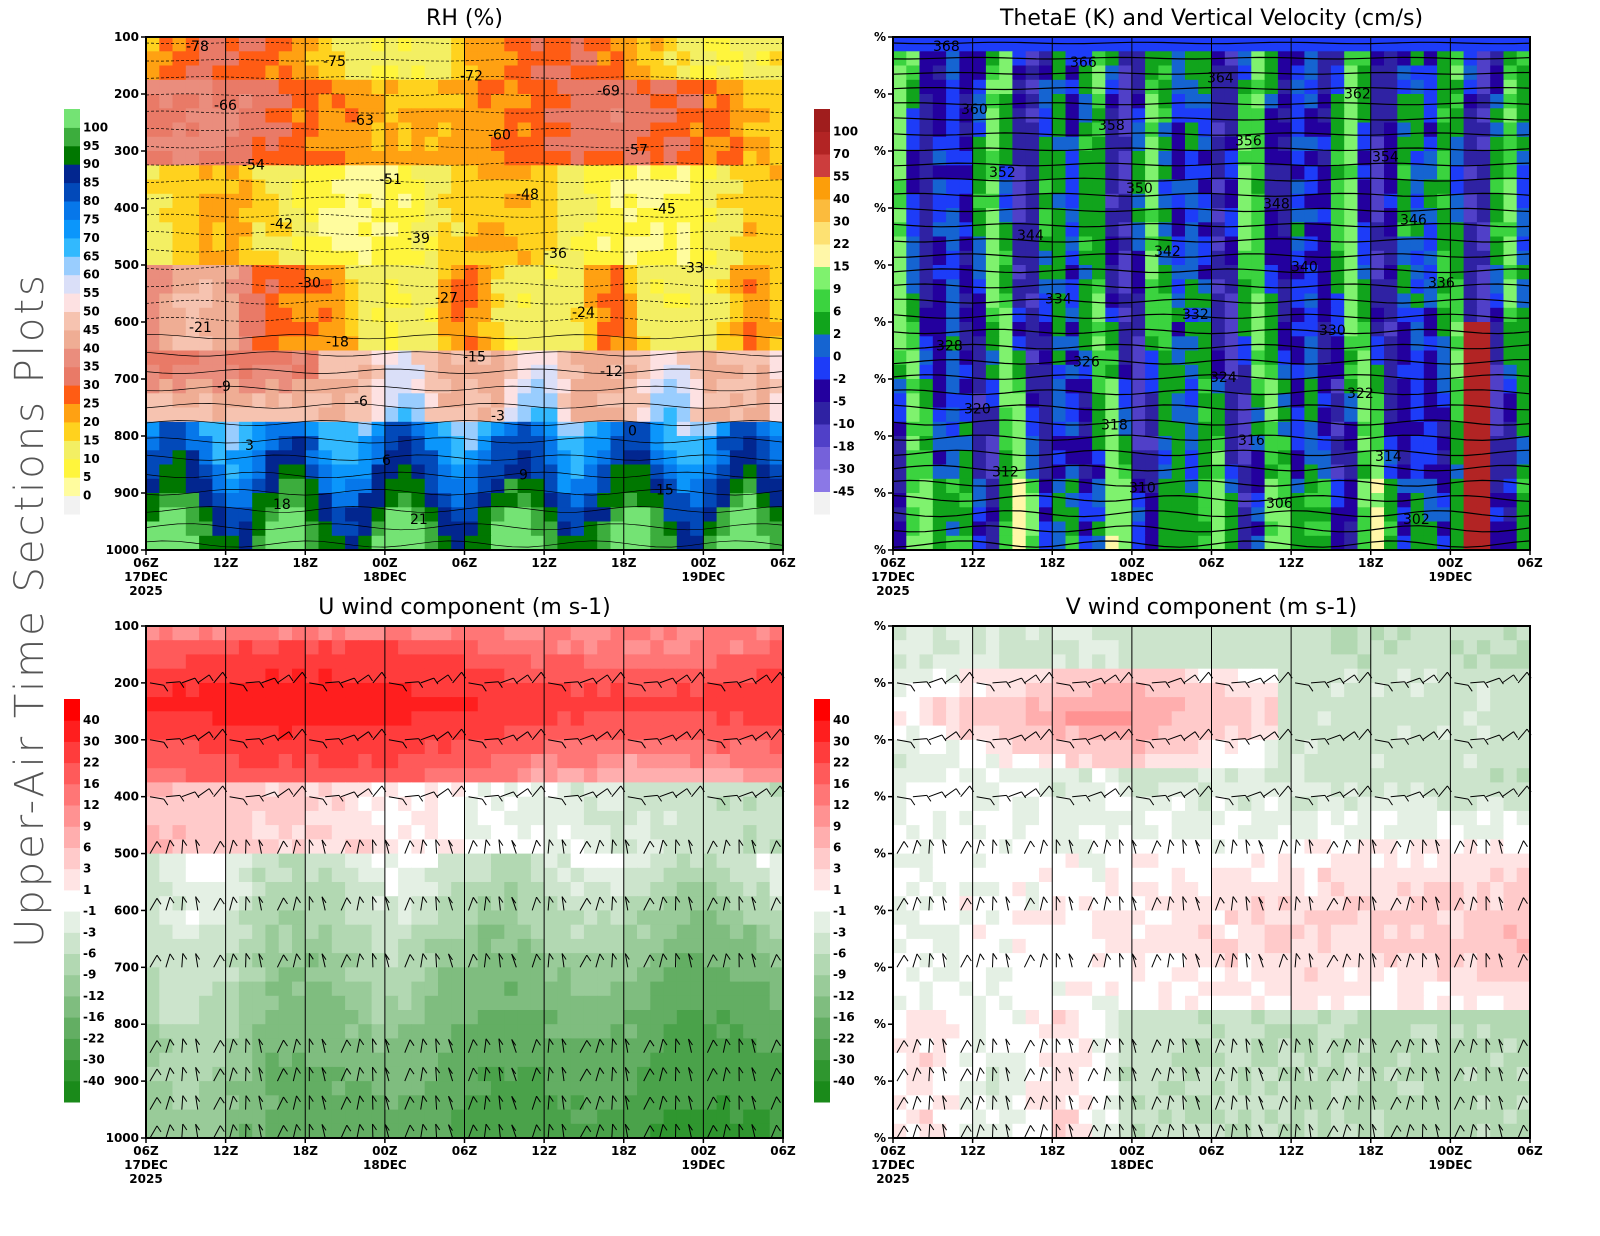  Describe the element at coordinates (822, 345) in the screenshot. I see `colorbar-swatch` at that location.